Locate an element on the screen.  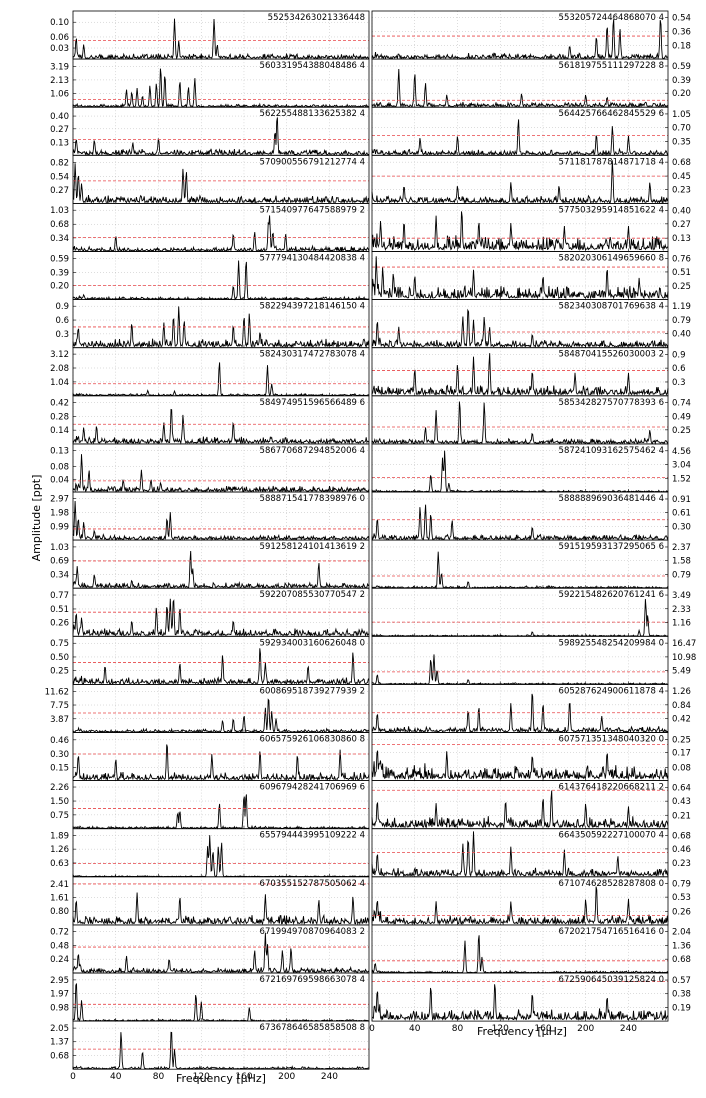
y-tick-label: 1.61 is located at coordinates (59, 898).